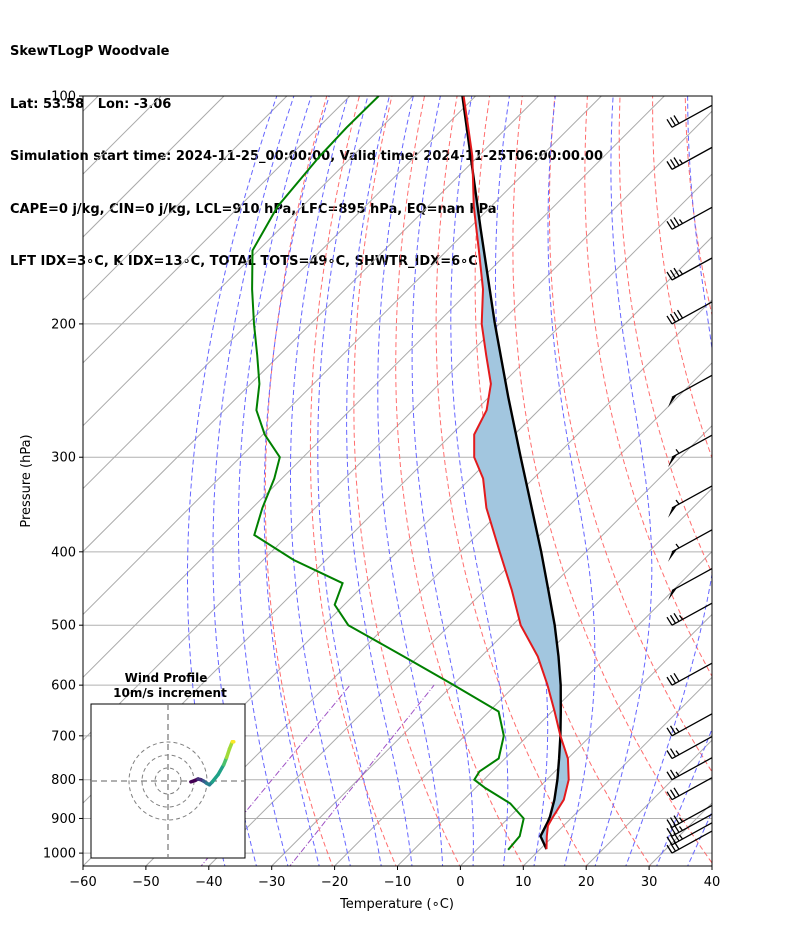 This screenshot has height=937, width=794. Describe the element at coordinates (334, 882) in the screenshot. I see `x-tick-label: −20` at that location.